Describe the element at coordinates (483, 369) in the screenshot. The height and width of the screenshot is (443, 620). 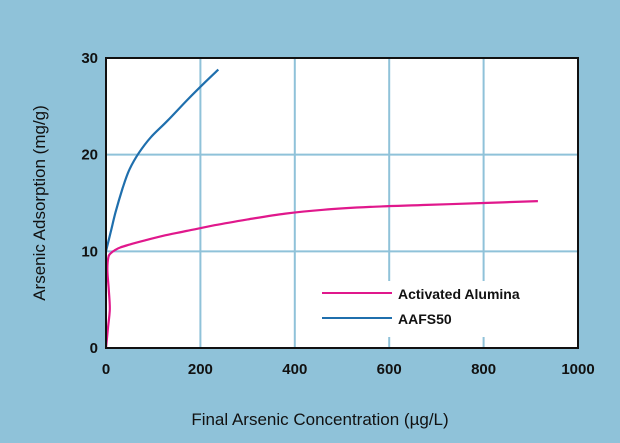
I see `x-tick-label: 800` at that location.